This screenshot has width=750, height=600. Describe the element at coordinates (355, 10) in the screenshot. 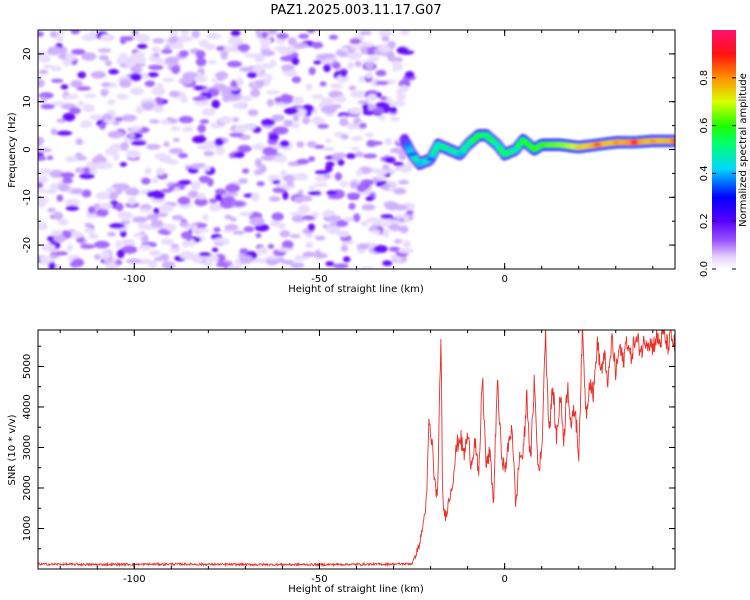

I see `chart-title: PAZ1.2025.003.11.17.G07` at that location.